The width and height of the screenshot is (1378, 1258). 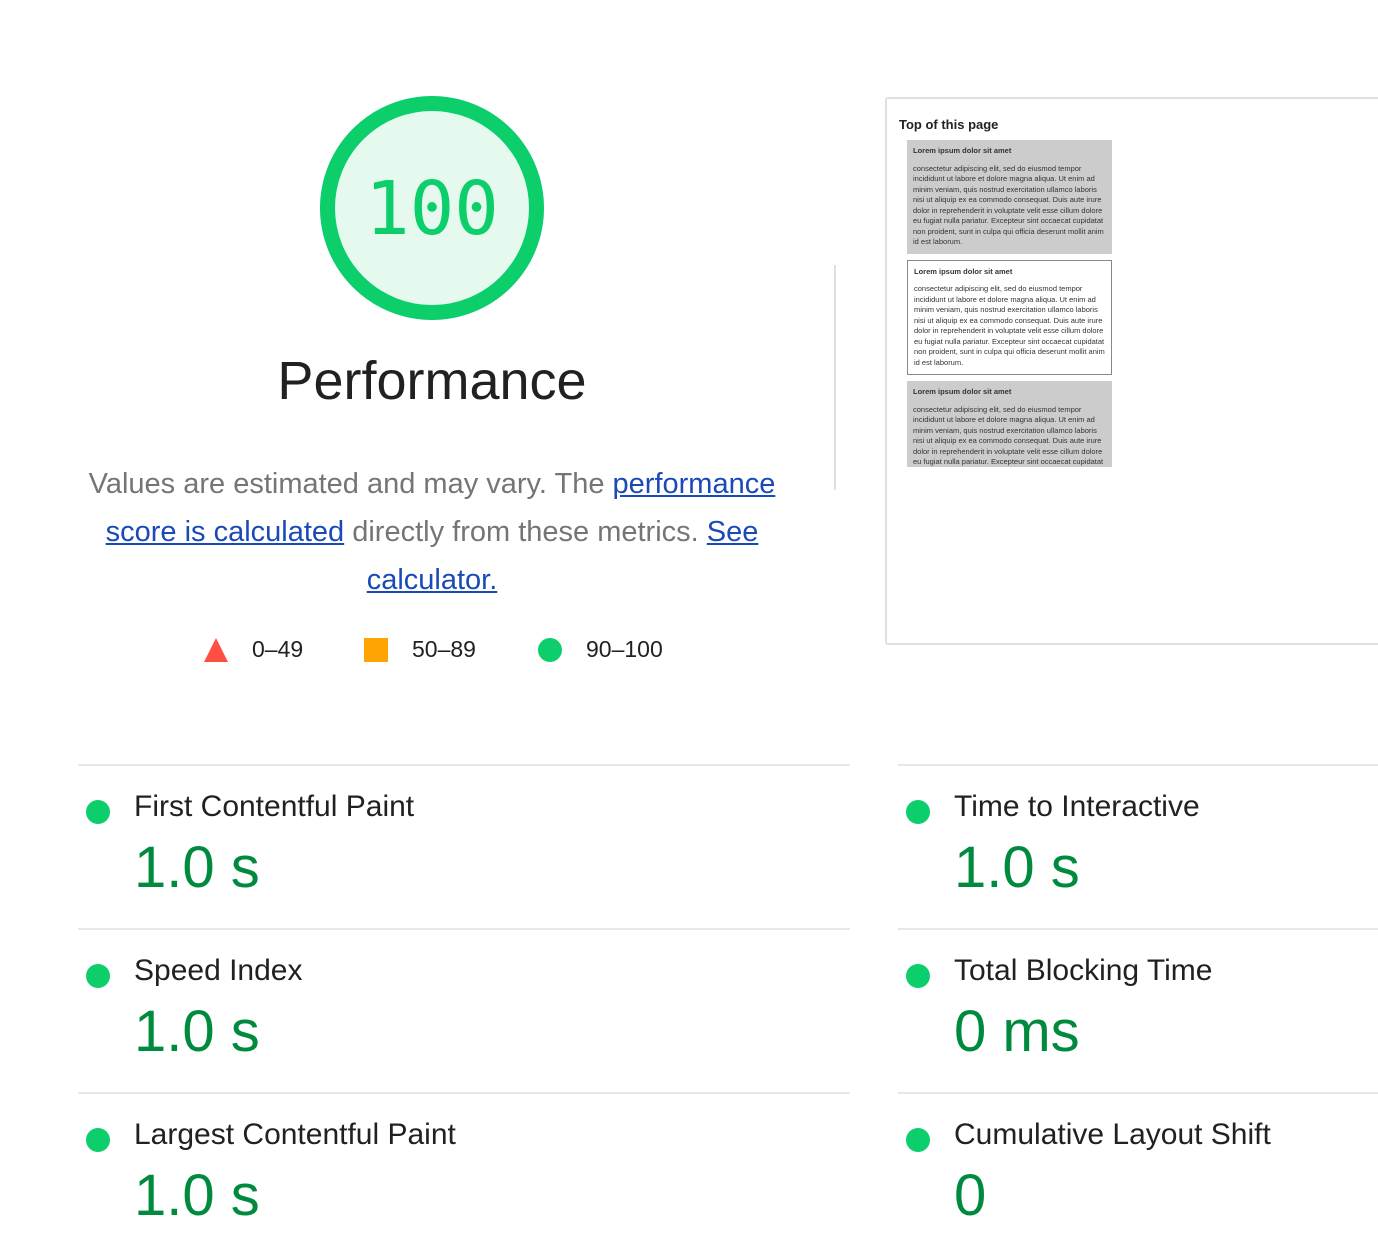 I want to click on screenshot-heading: Top of this page, so click(x=949, y=124).